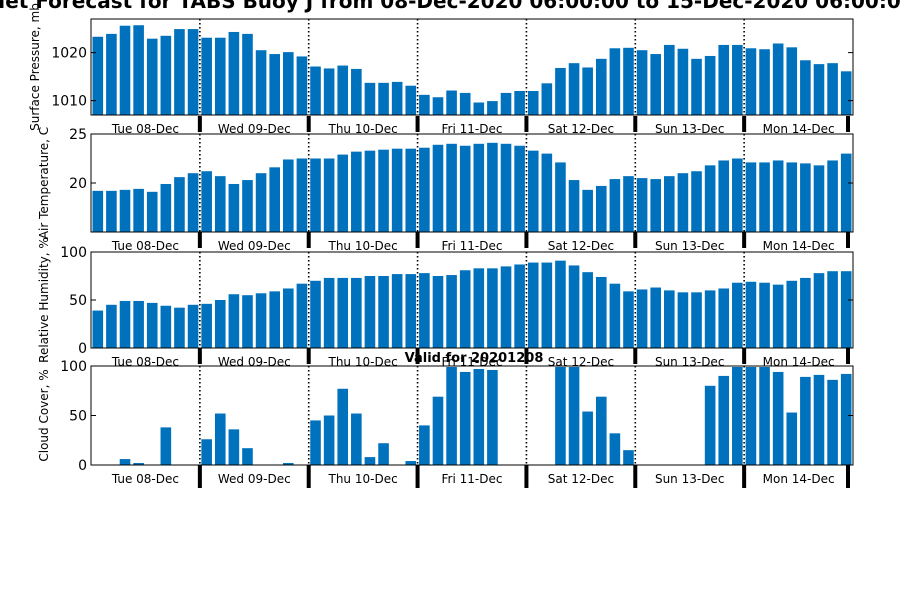 The width and height of the screenshot is (900, 600). What do you see at coordinates (145, 362) in the screenshot?
I see `relative-humidity-day-label: Tue 08-Dec` at bounding box center [145, 362].